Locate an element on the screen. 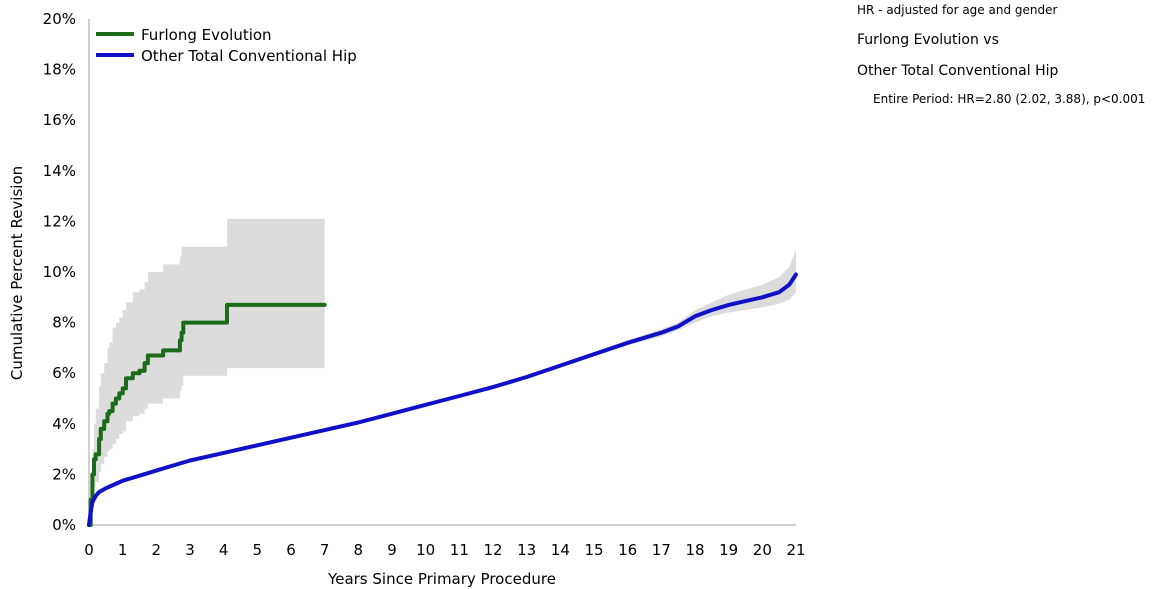  hr-comparison-line2: Other Total Conventional Hip is located at coordinates (958, 71).